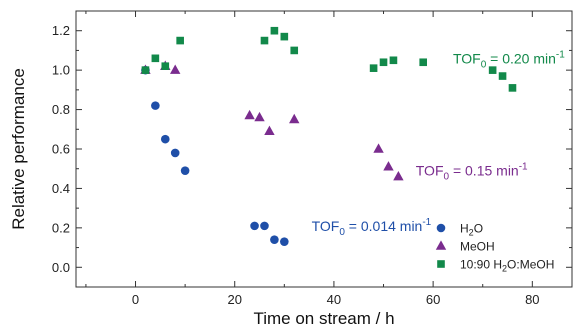  What do you see at coordinates (441, 228) in the screenshot?
I see `legend-marker-circle` at bounding box center [441, 228].